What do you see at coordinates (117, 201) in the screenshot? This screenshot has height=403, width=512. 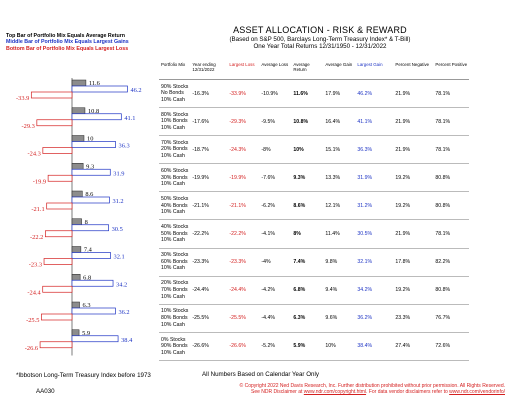 I see `largest-gain-label: 31.2` at bounding box center [117, 201].